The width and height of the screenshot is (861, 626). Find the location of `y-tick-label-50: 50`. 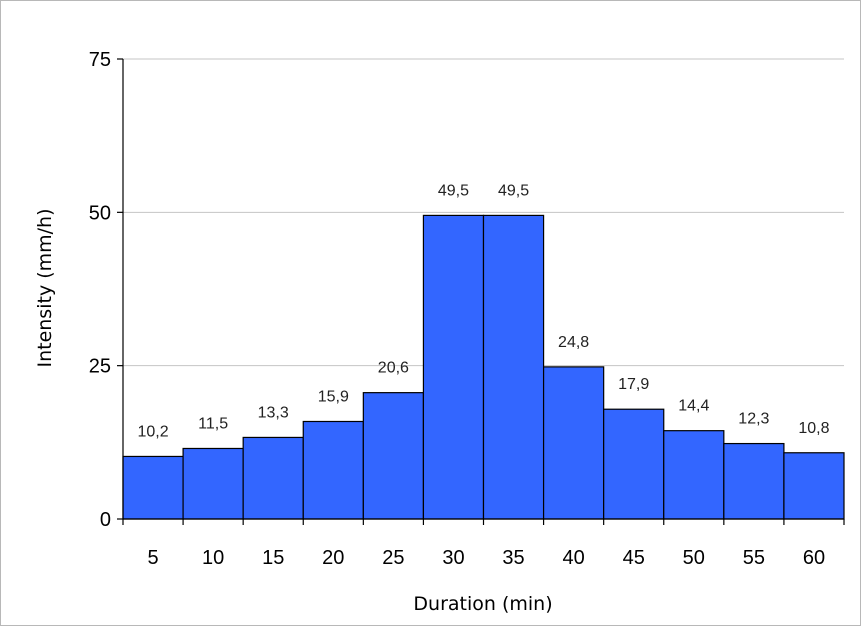

y-tick-label-50: 50 is located at coordinates (100, 213).